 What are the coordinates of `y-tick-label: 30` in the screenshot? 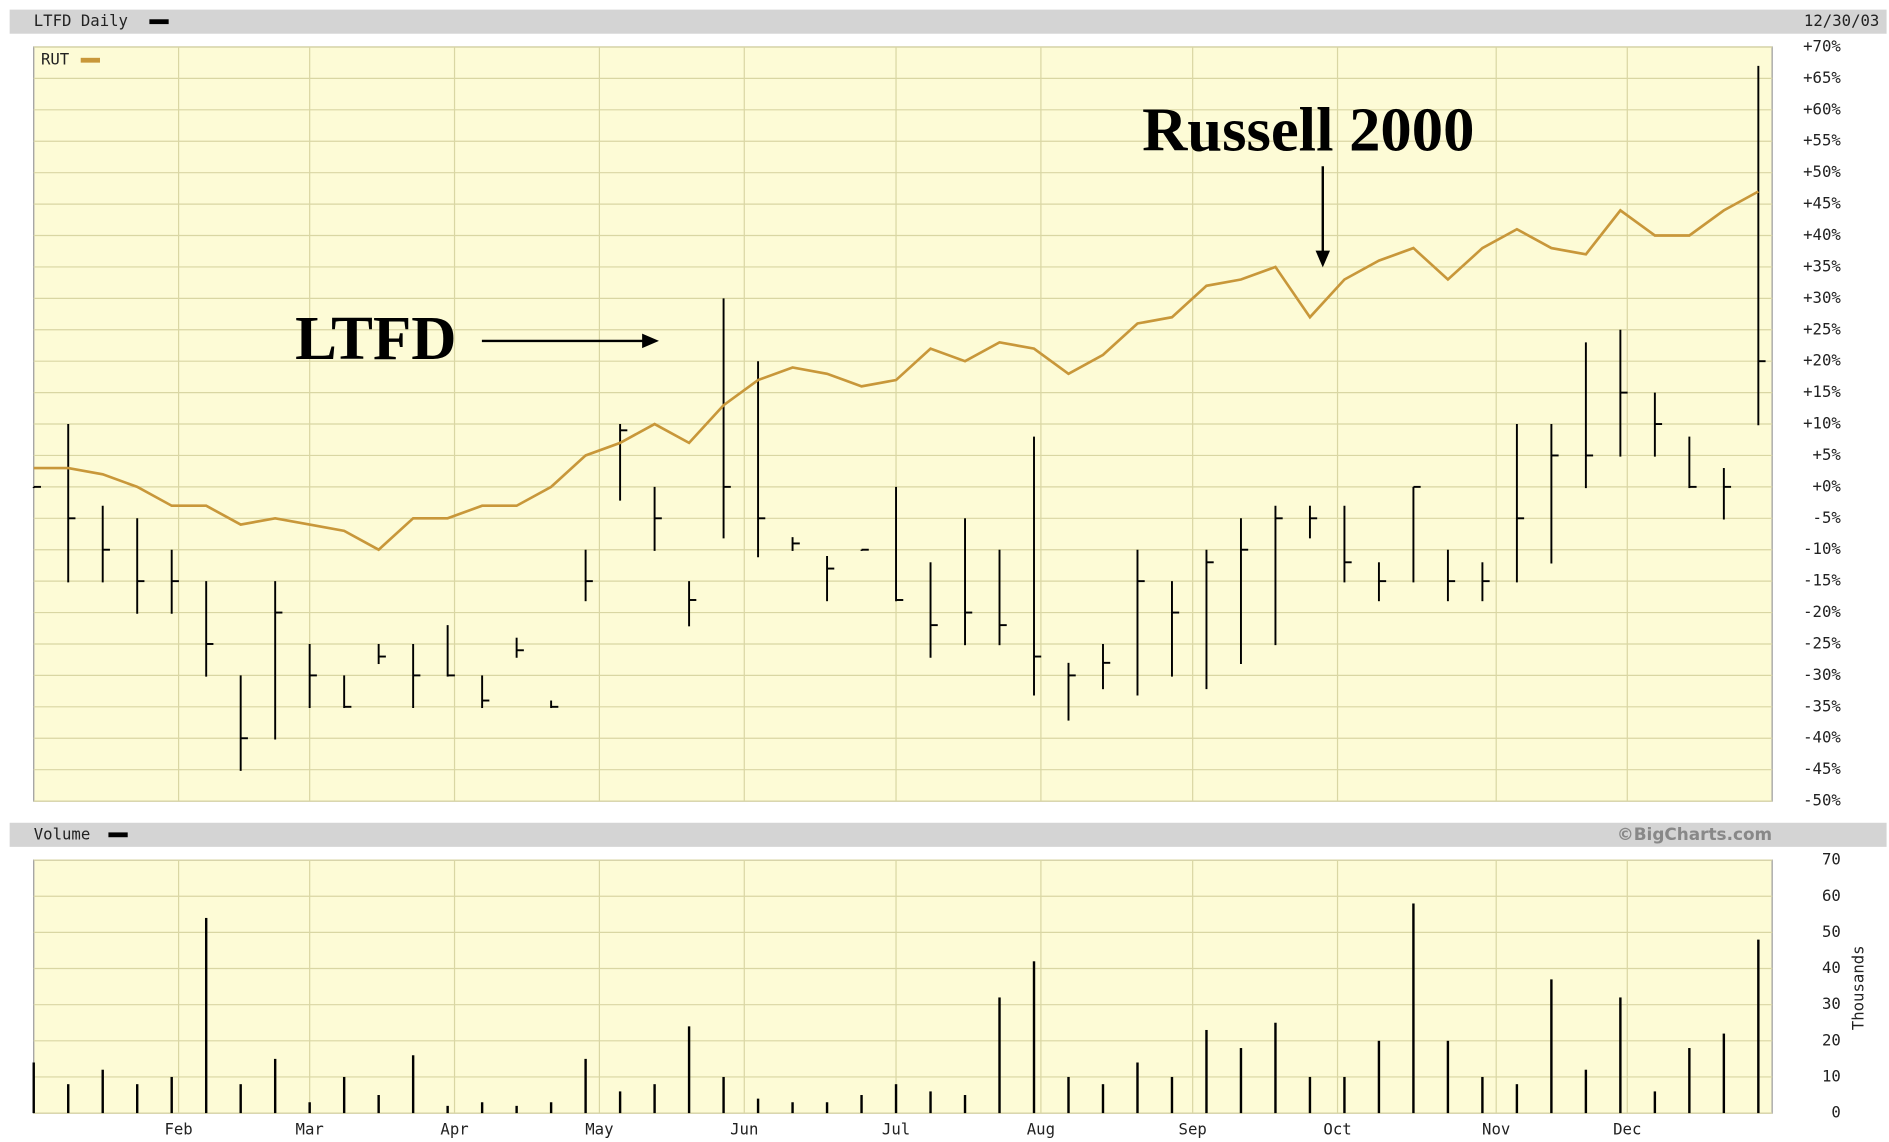 It's located at (1831, 1003).